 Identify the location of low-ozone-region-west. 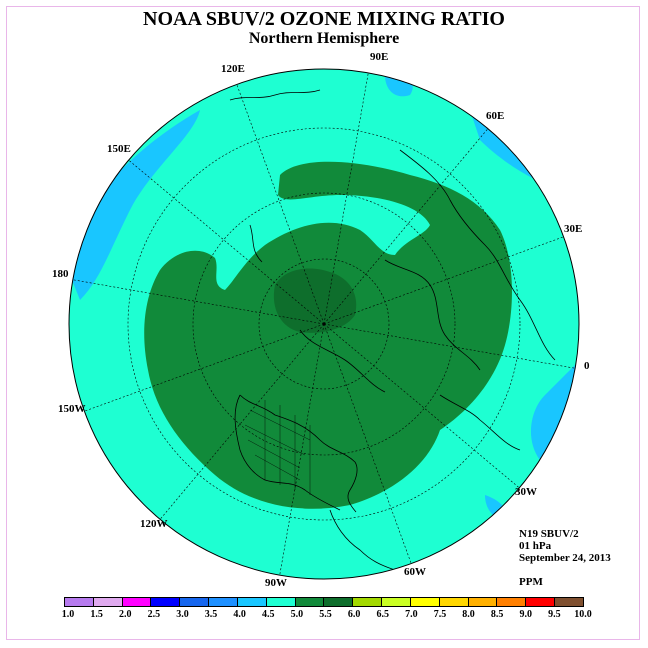
(134, 205).